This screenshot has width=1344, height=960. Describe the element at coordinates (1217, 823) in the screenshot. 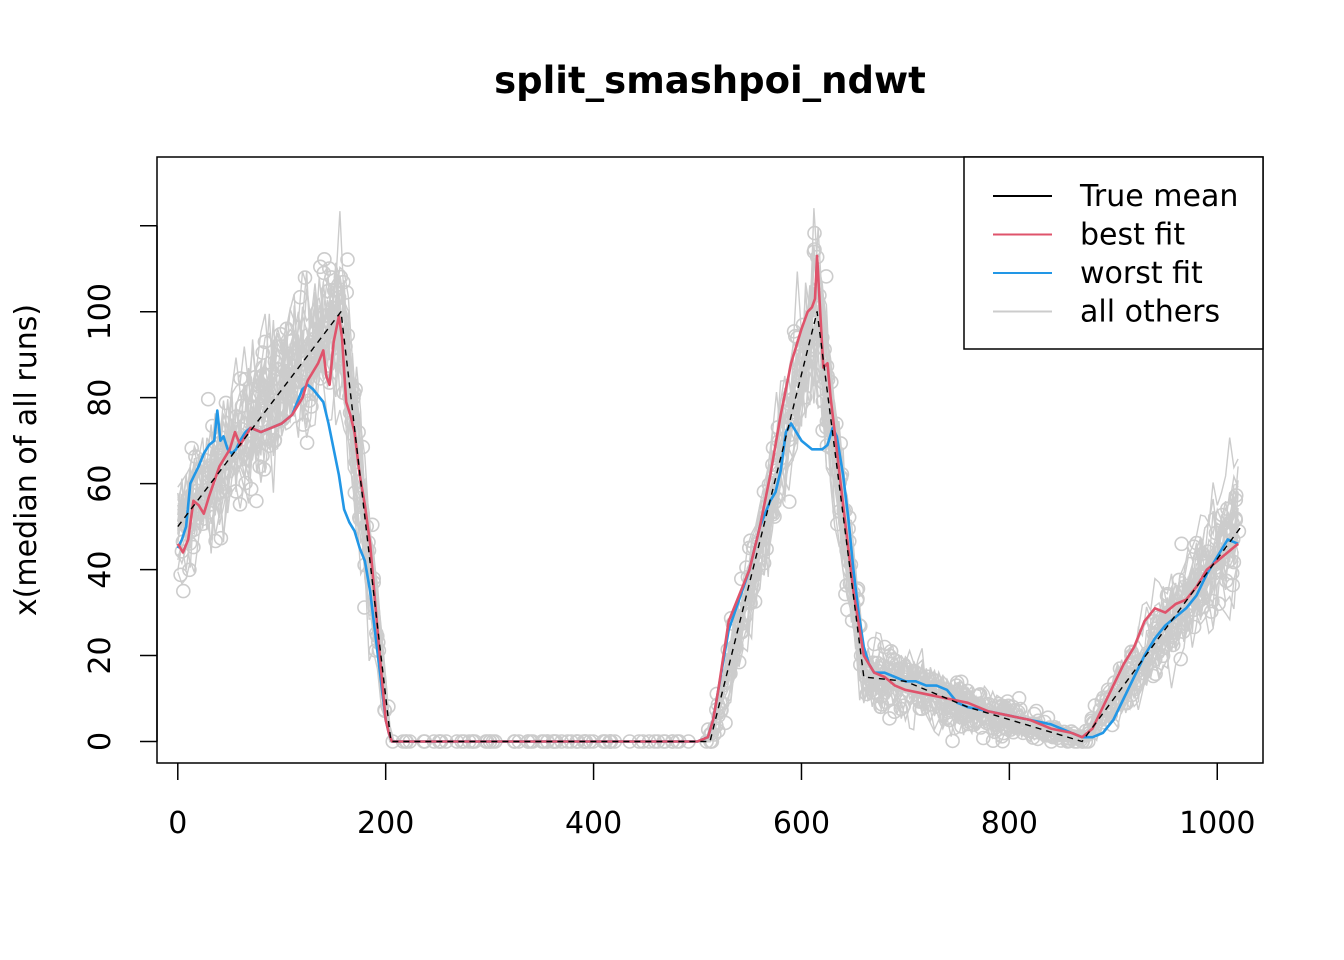

I see `x-tick-label: 1000` at that location.